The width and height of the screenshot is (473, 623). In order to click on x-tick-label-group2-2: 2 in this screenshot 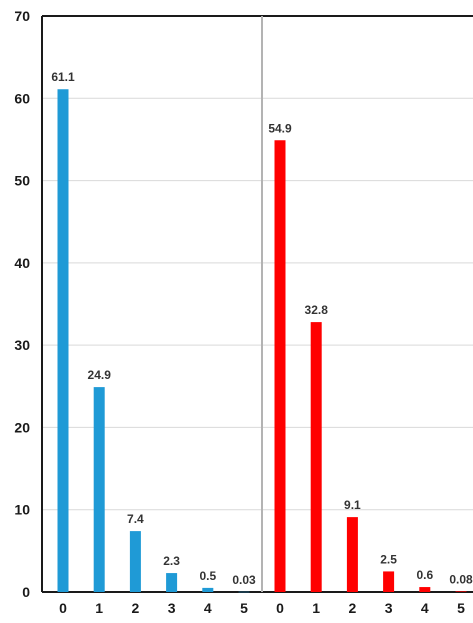, I will do `click(353, 608)`.